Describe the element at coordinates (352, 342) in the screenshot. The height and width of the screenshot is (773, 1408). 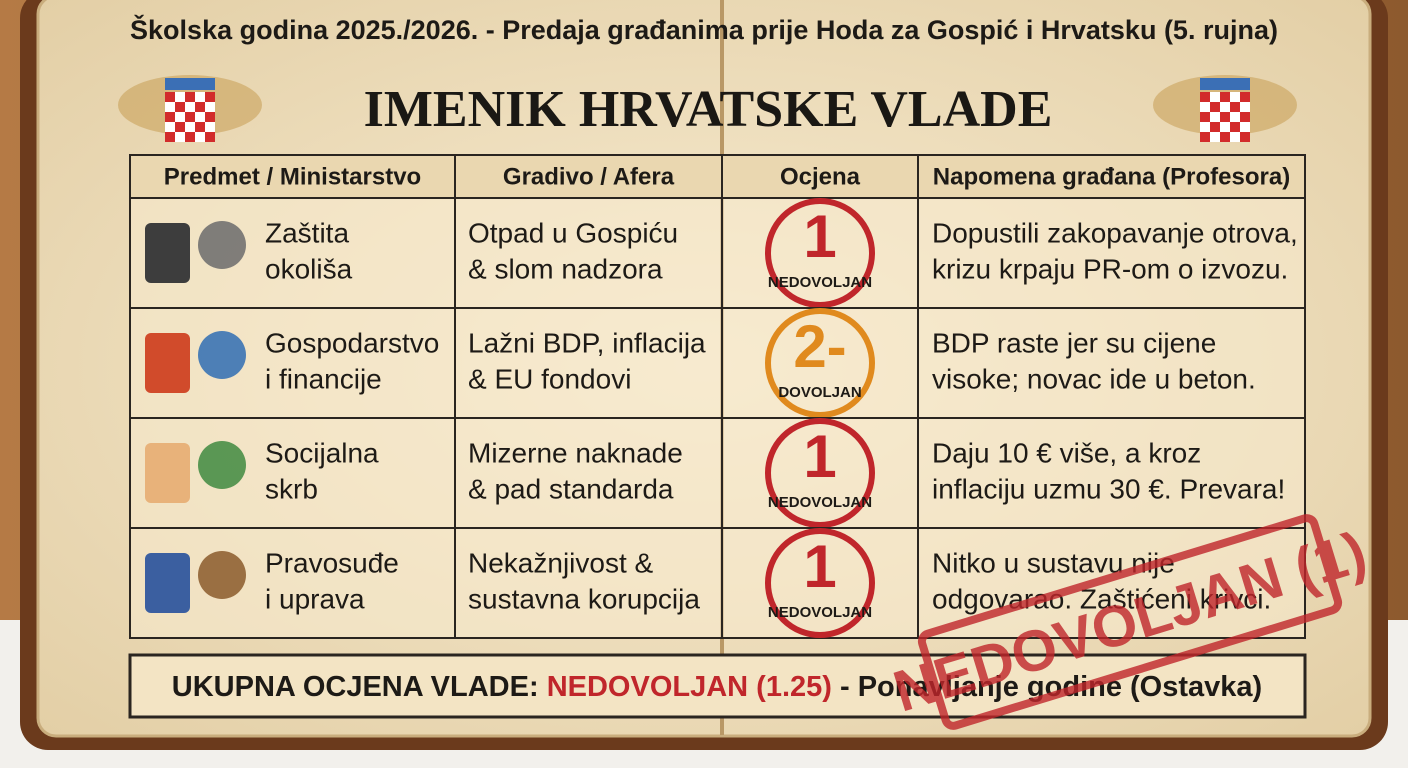
I see `subject-line: Gospodarstvo` at that location.